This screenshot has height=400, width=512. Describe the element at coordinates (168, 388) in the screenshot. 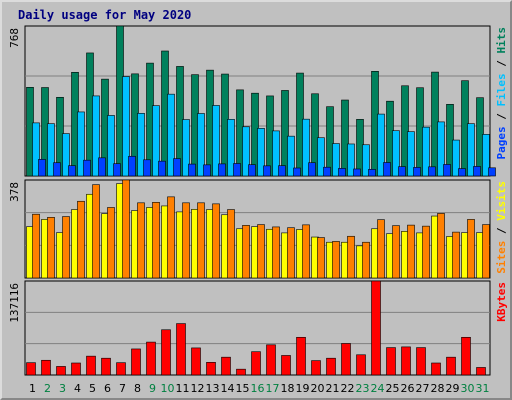

I see `day-label: 10` at that location.